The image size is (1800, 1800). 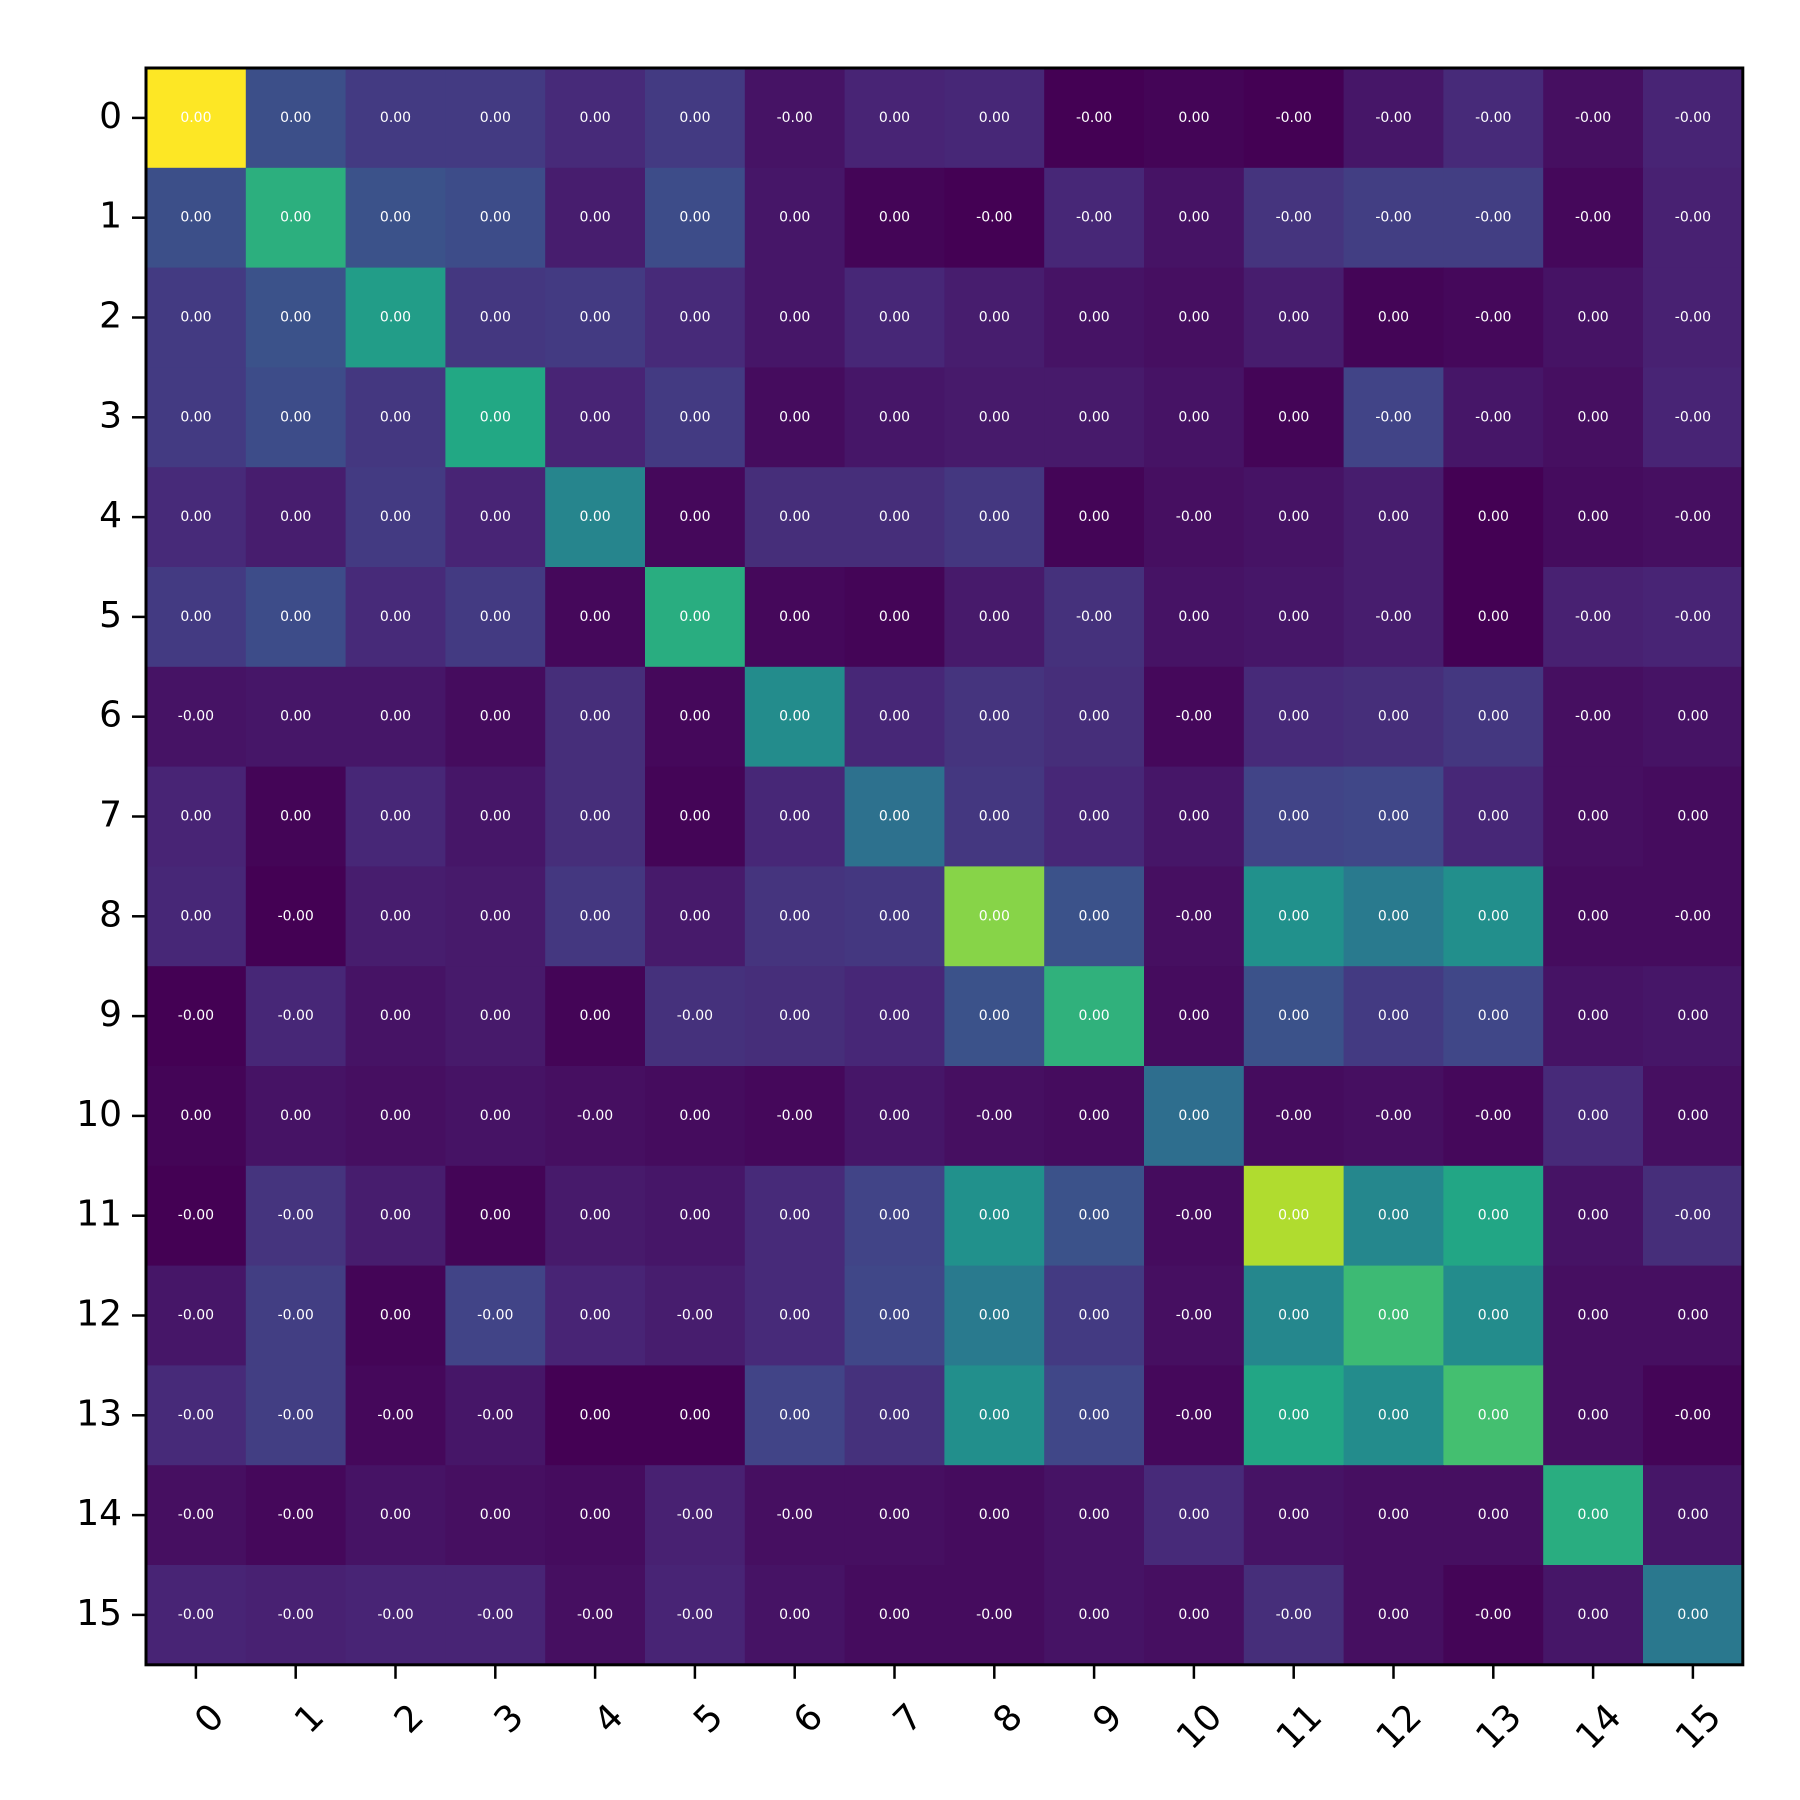 What do you see at coordinates (99, 1214) in the screenshot?
I see `y-tick-label: 11` at bounding box center [99, 1214].